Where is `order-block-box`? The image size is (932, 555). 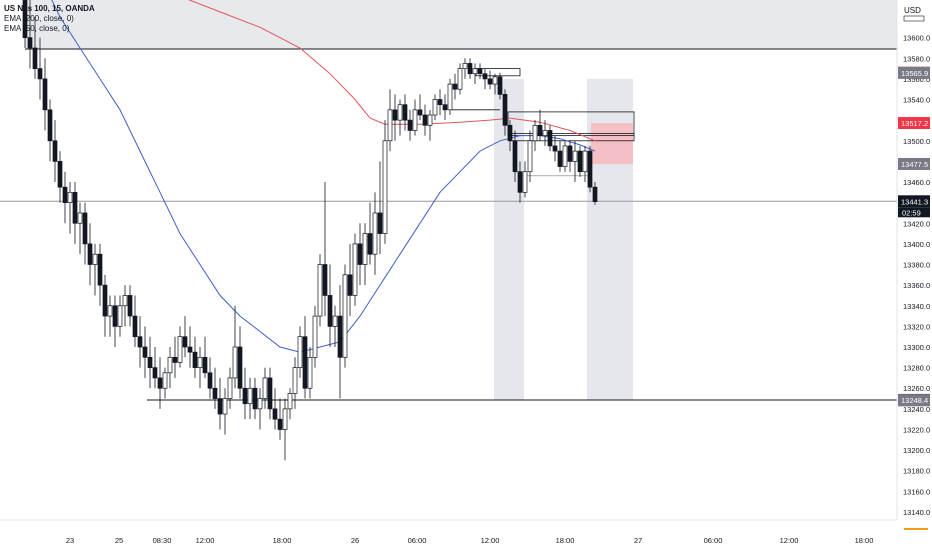 order-block-box is located at coordinates (498, 72).